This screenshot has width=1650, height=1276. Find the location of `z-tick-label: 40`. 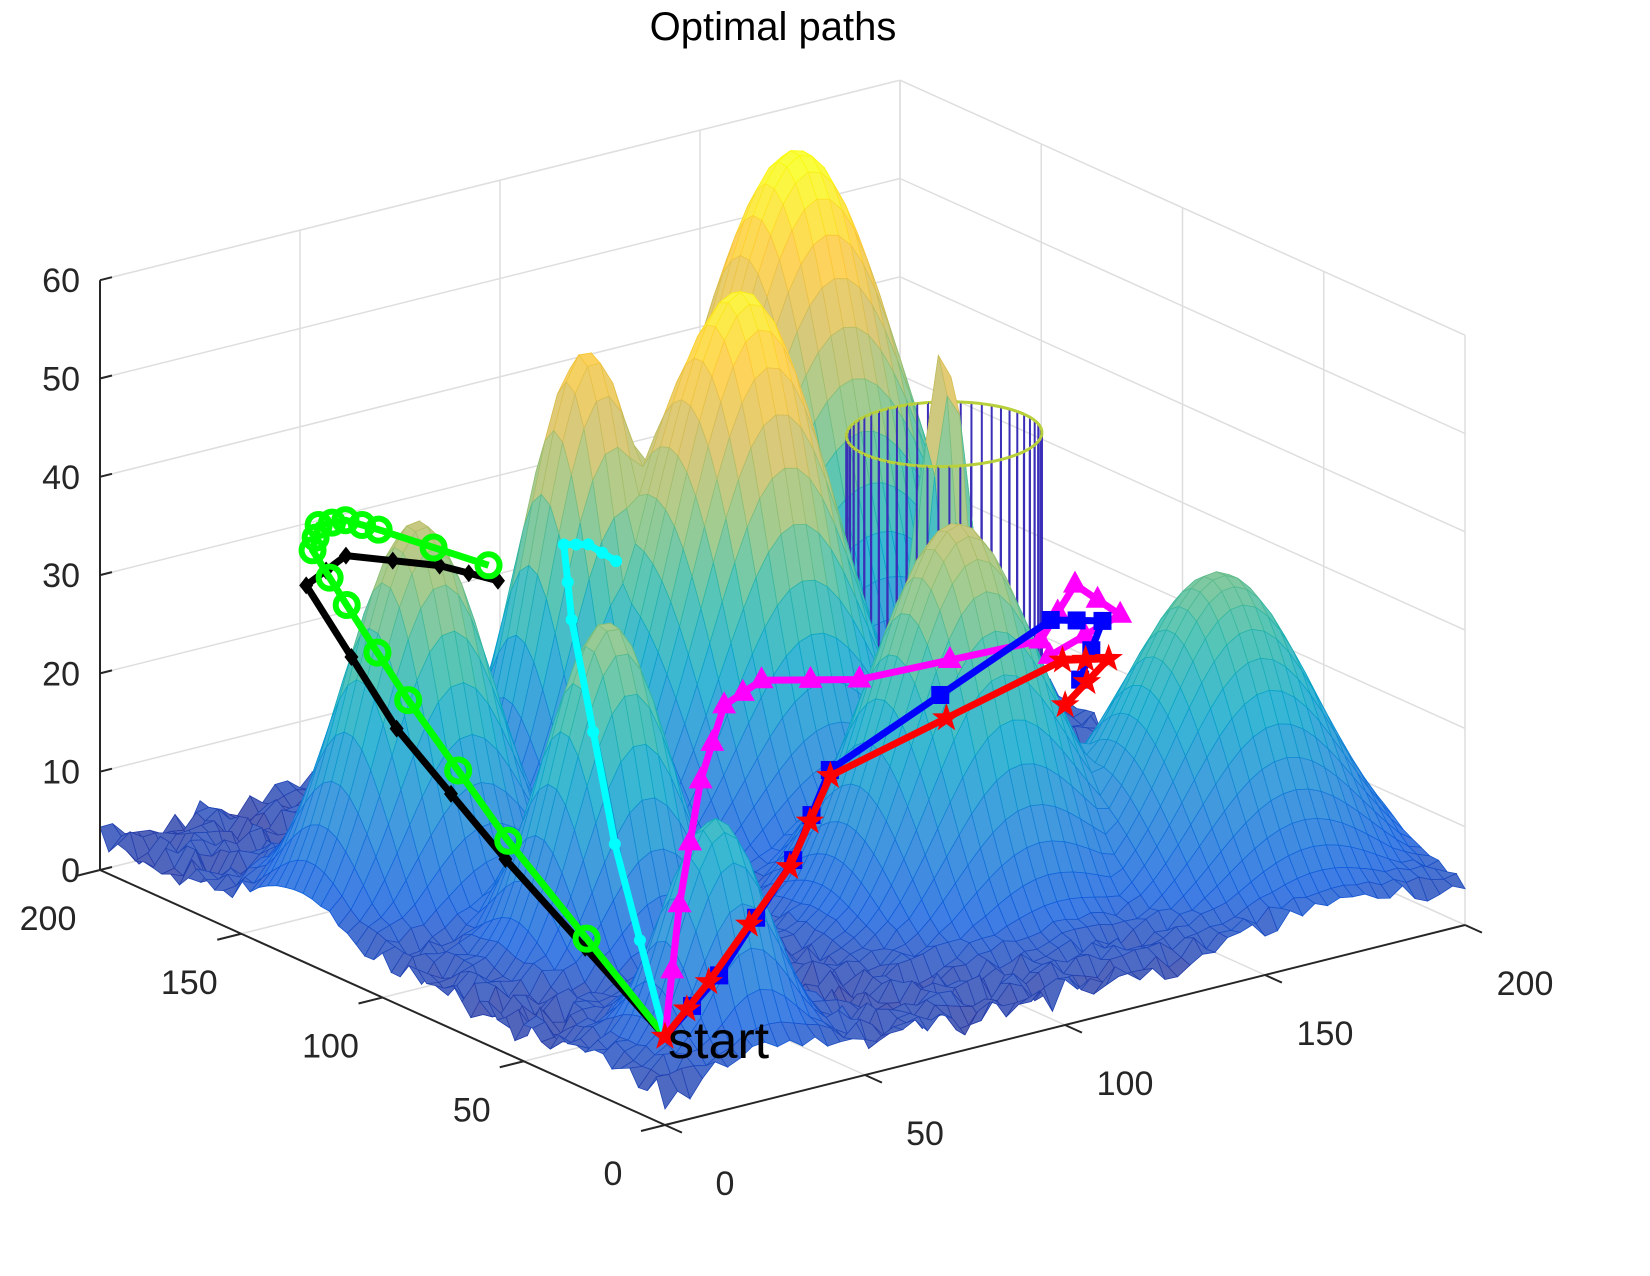

z-tick-label: 40 is located at coordinates (61, 478).